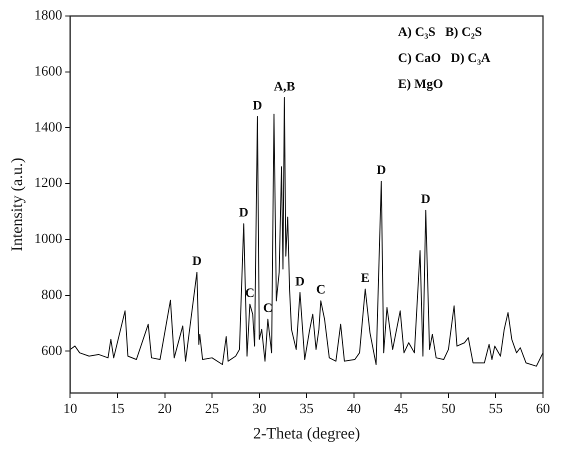 Image resolution: width=563 pixels, height=452 pixels. What do you see at coordinates (353, 410) in the screenshot?
I see `x-tick-label: 40` at bounding box center [353, 410].